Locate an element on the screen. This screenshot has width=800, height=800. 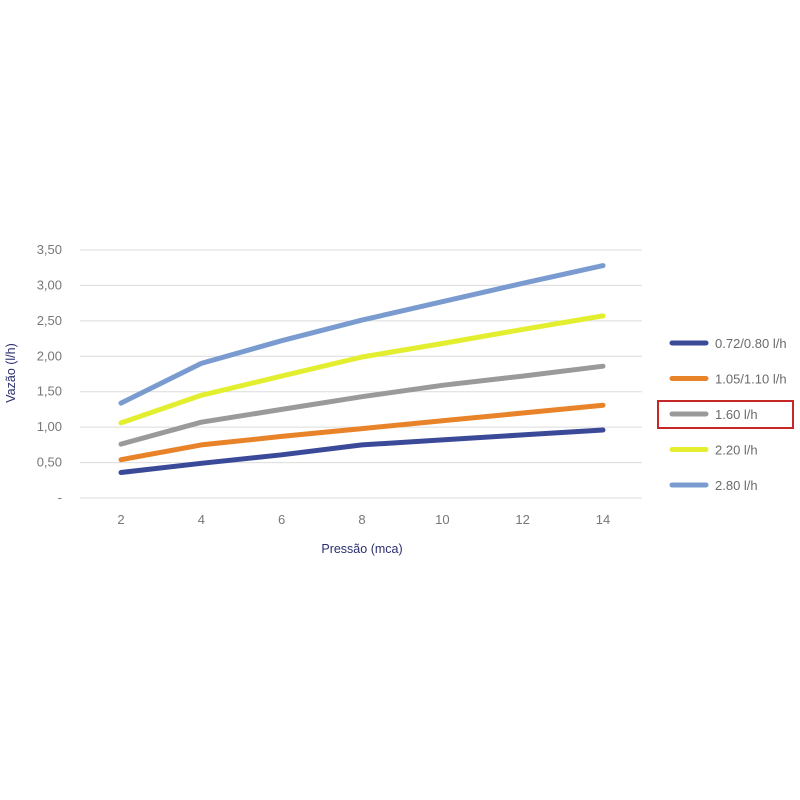
legend-label: 2.20 l/h is located at coordinates (736, 450).